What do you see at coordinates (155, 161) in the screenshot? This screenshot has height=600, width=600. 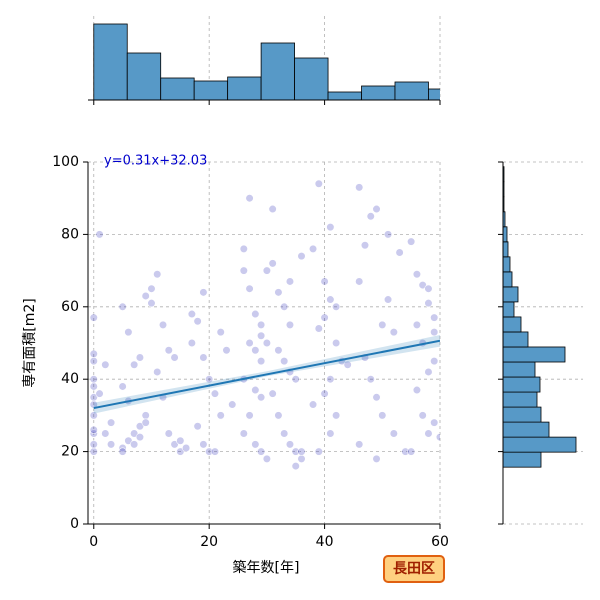 I see `annotation: y=0.31x+32.03` at bounding box center [155, 161].